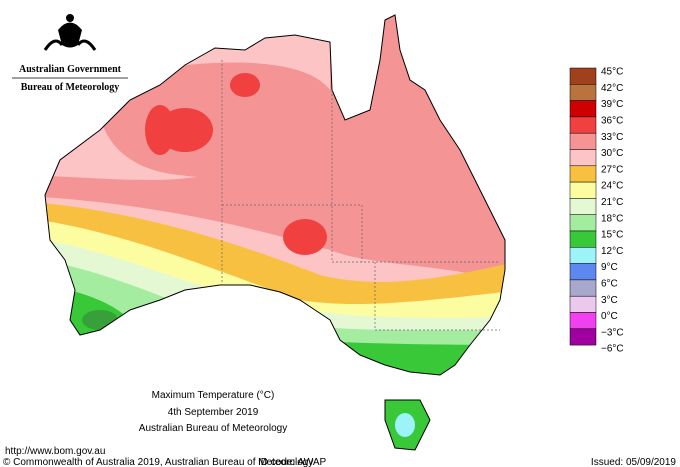 Image resolution: width=680 pixels, height=467 pixels. What do you see at coordinates (292, 462) in the screenshot?
I see `footer-id: ID code: AWAP` at bounding box center [292, 462].